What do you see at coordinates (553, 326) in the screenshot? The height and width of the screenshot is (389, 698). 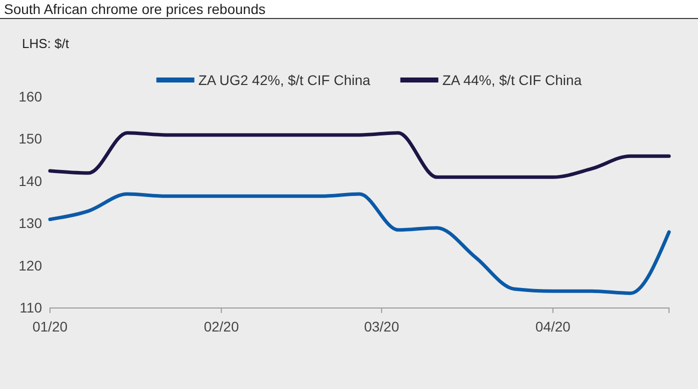 I see `x-tick-label: 04/20` at bounding box center [553, 326].